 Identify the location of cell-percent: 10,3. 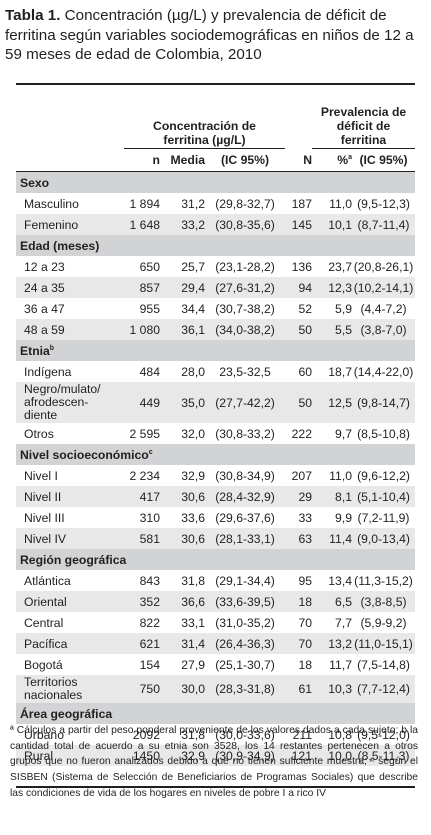
(332, 689).